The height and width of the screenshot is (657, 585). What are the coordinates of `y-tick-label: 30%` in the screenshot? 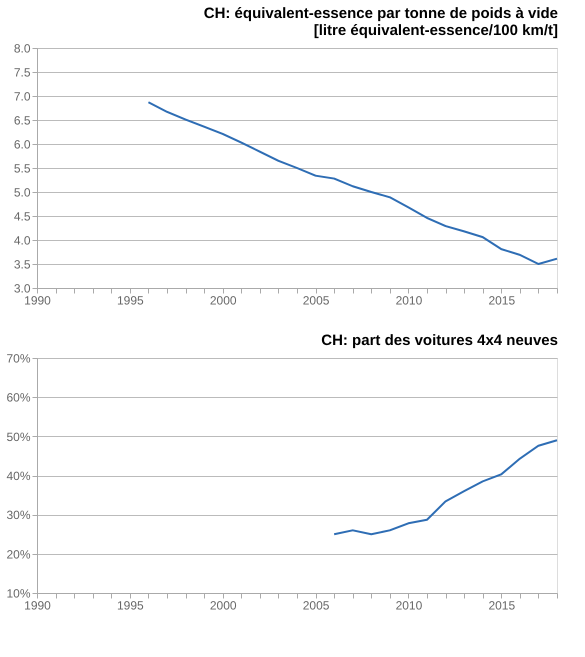 It's located at (18, 515).